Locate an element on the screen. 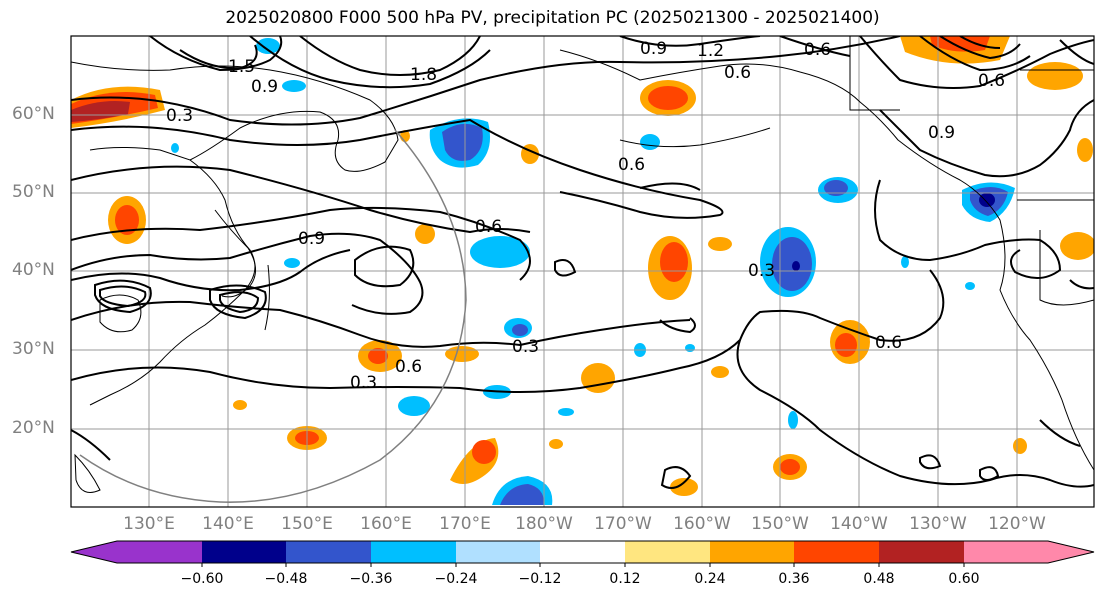  lon-label: 160°E is located at coordinates (386, 524).